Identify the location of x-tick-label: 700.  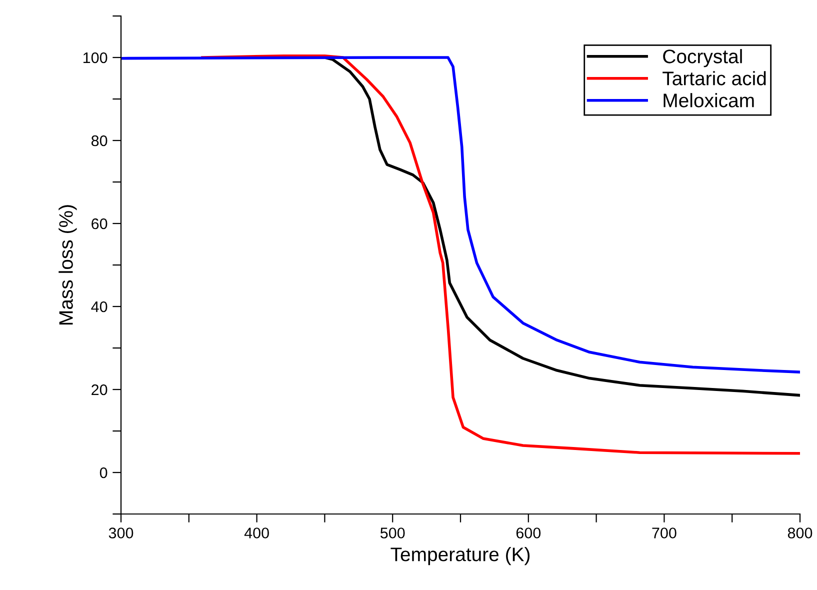
(664, 533).